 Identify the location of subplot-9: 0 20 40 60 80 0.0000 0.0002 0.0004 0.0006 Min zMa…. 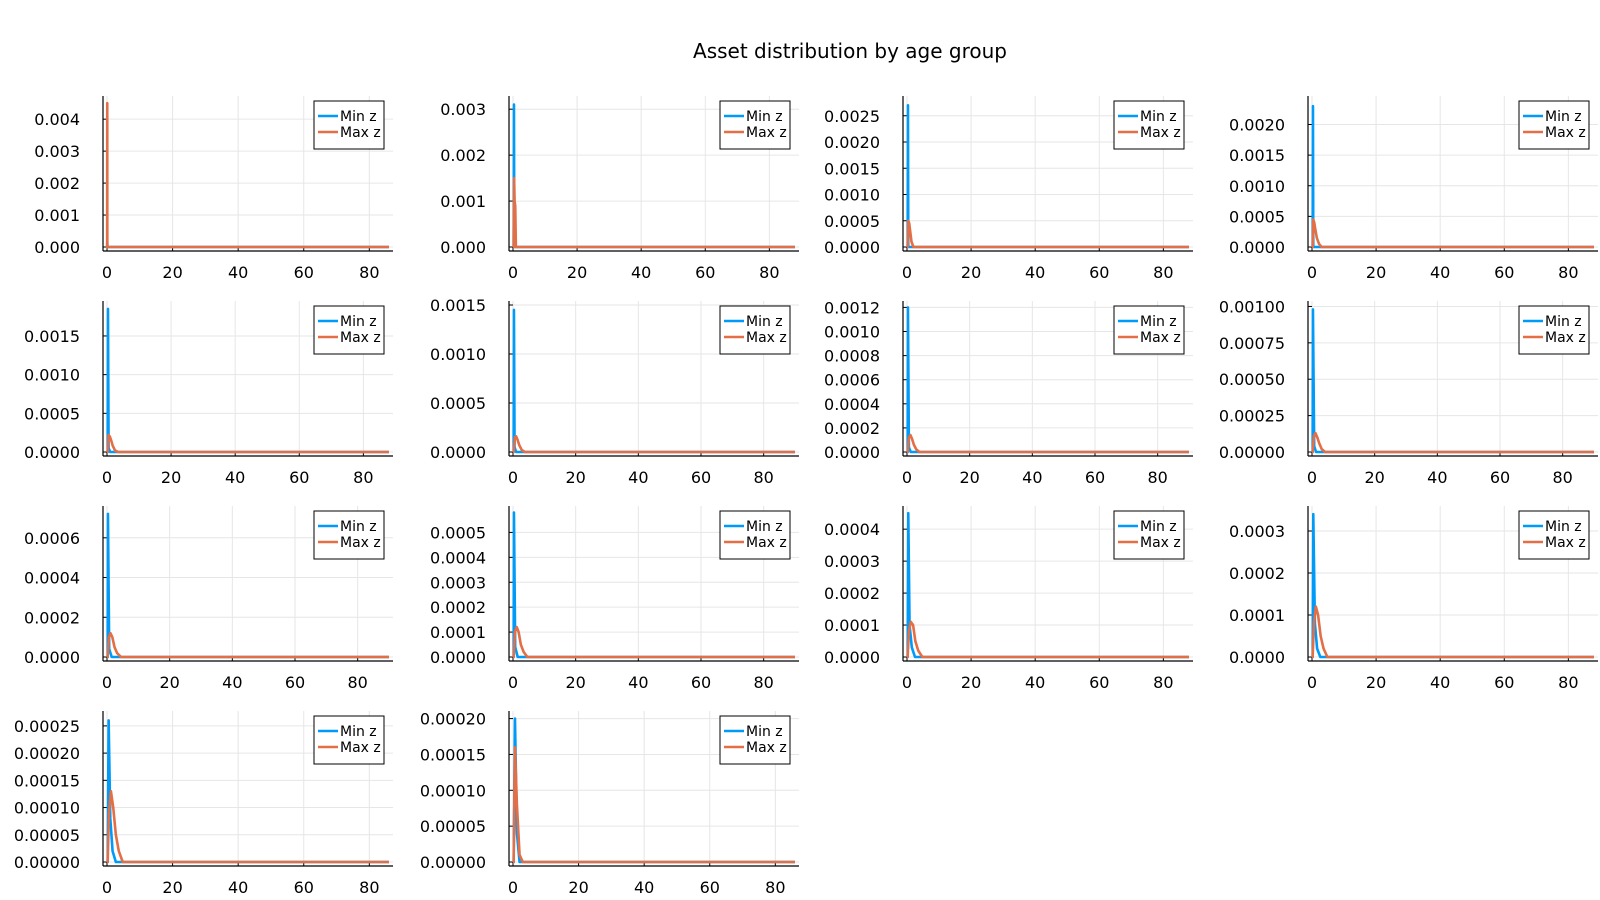
(208, 599).